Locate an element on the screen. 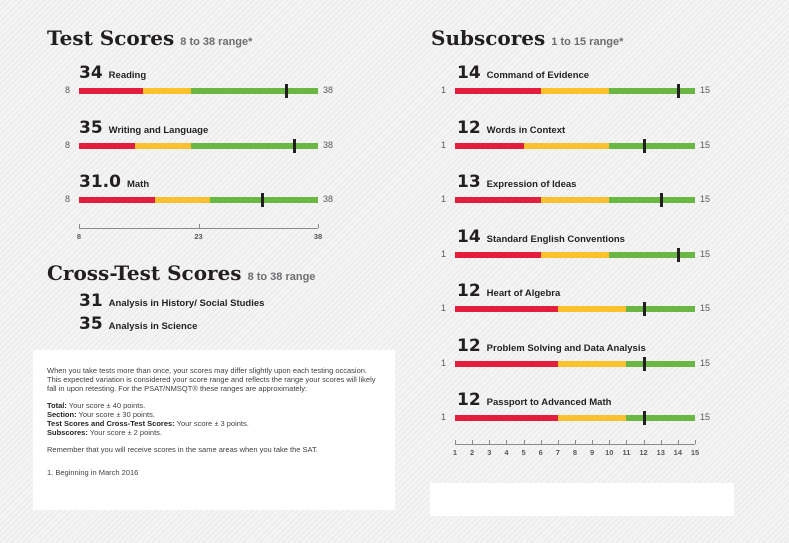  blank-panel is located at coordinates (582, 499).